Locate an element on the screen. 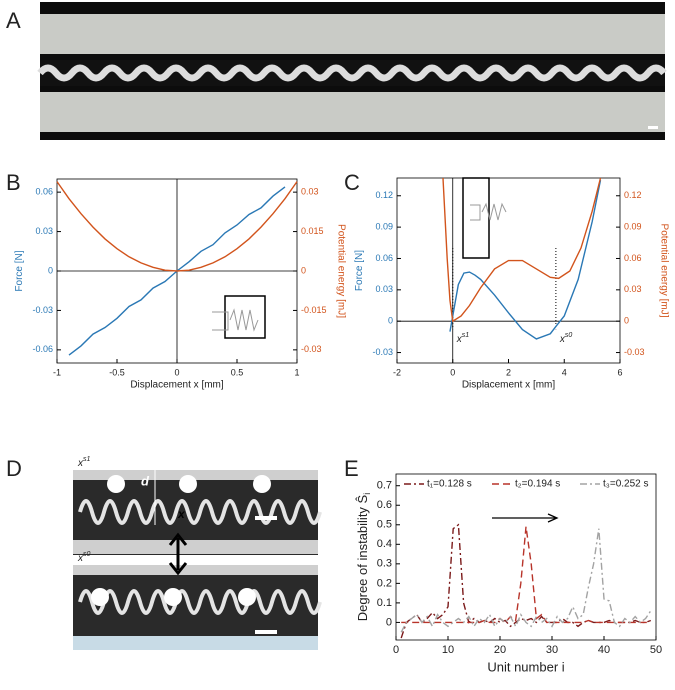 The image size is (675, 690). photo-label-sup: s0 is located at coordinates (87, 554).